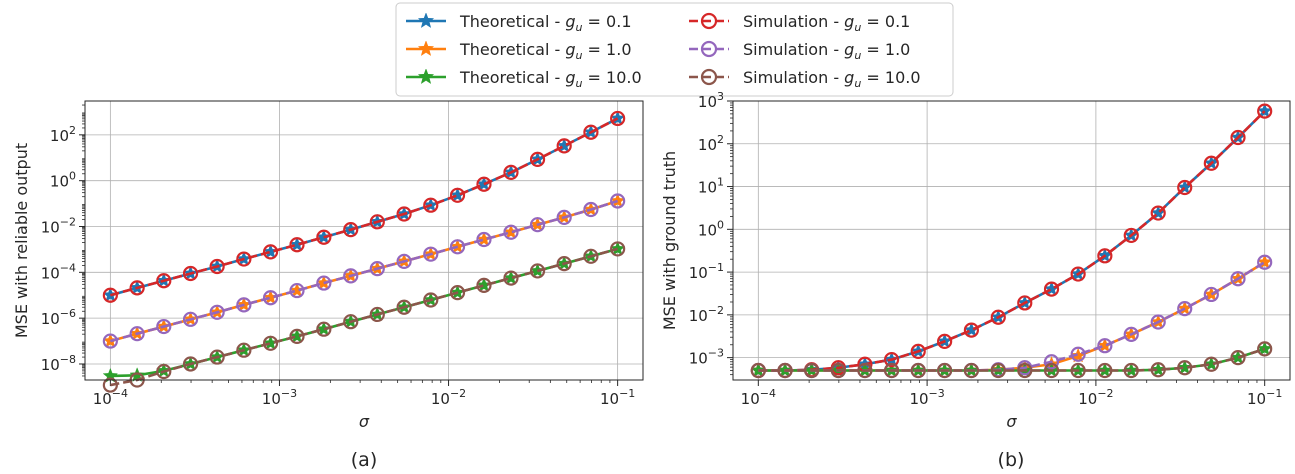 Image resolution: width=1295 pixels, height=474 pixels. What do you see at coordinates (826, 51) in the screenshot?
I see `legend-label: Simulation - gu = 1.0` at bounding box center [826, 51].